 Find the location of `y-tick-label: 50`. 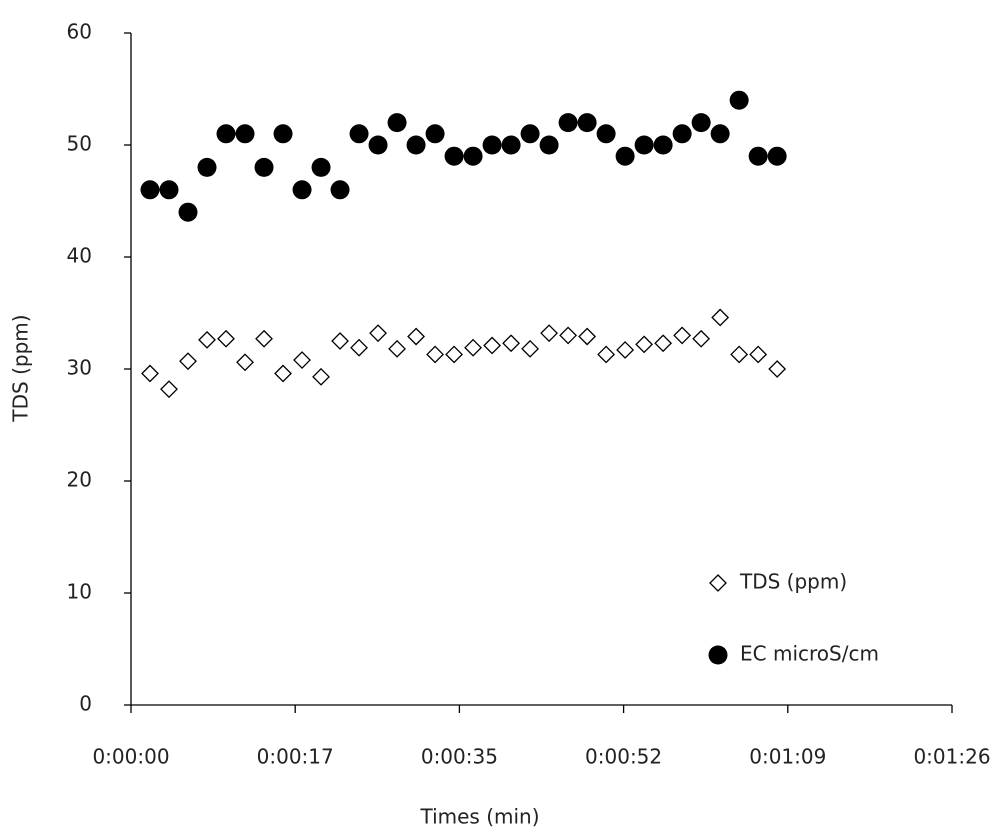

y-tick-label: 50 is located at coordinates (79, 144).